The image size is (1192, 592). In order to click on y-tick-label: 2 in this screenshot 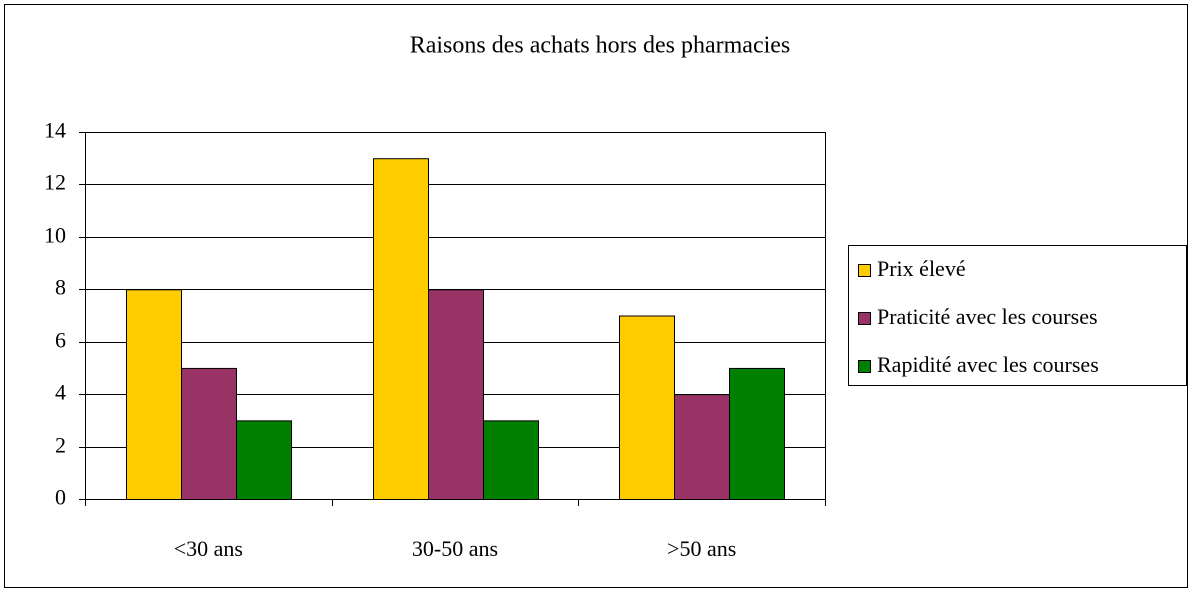, I will do `click(60, 445)`.